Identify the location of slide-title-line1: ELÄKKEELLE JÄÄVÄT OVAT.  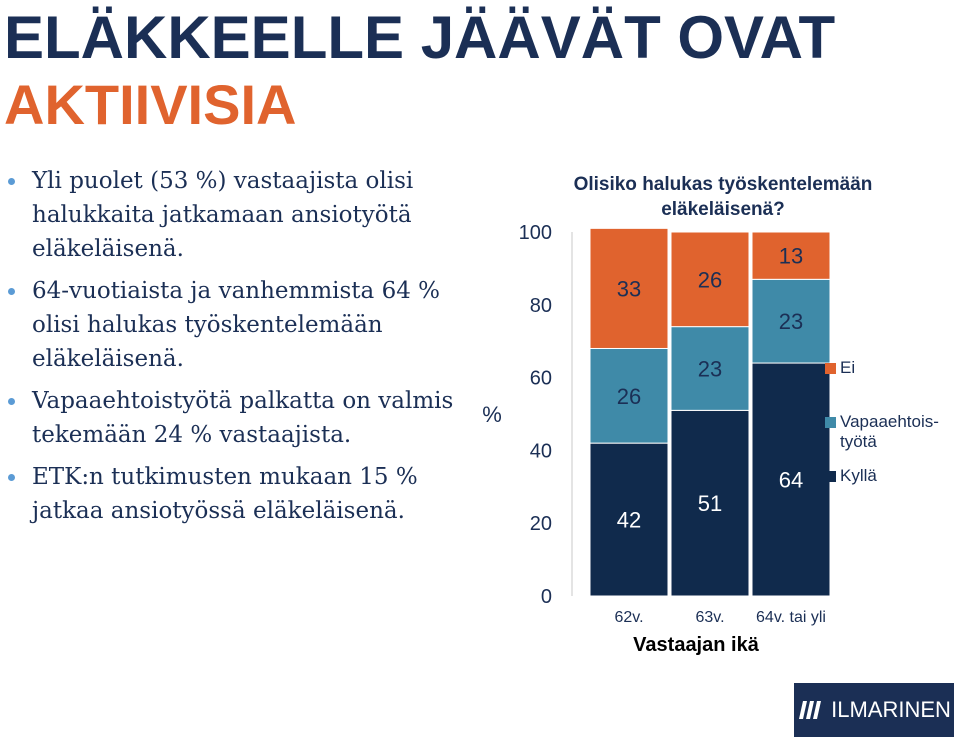
(420, 37).